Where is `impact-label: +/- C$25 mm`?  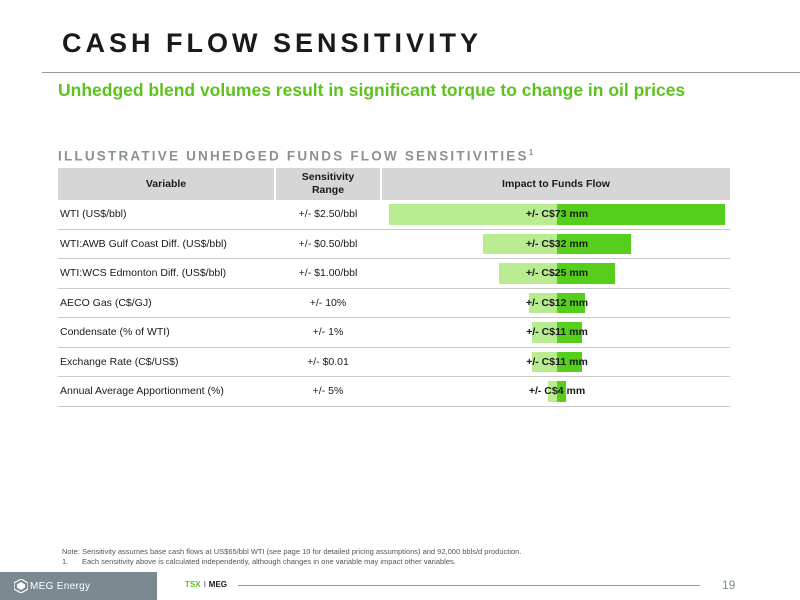
impact-label: +/- C$25 mm is located at coordinates (557, 273).